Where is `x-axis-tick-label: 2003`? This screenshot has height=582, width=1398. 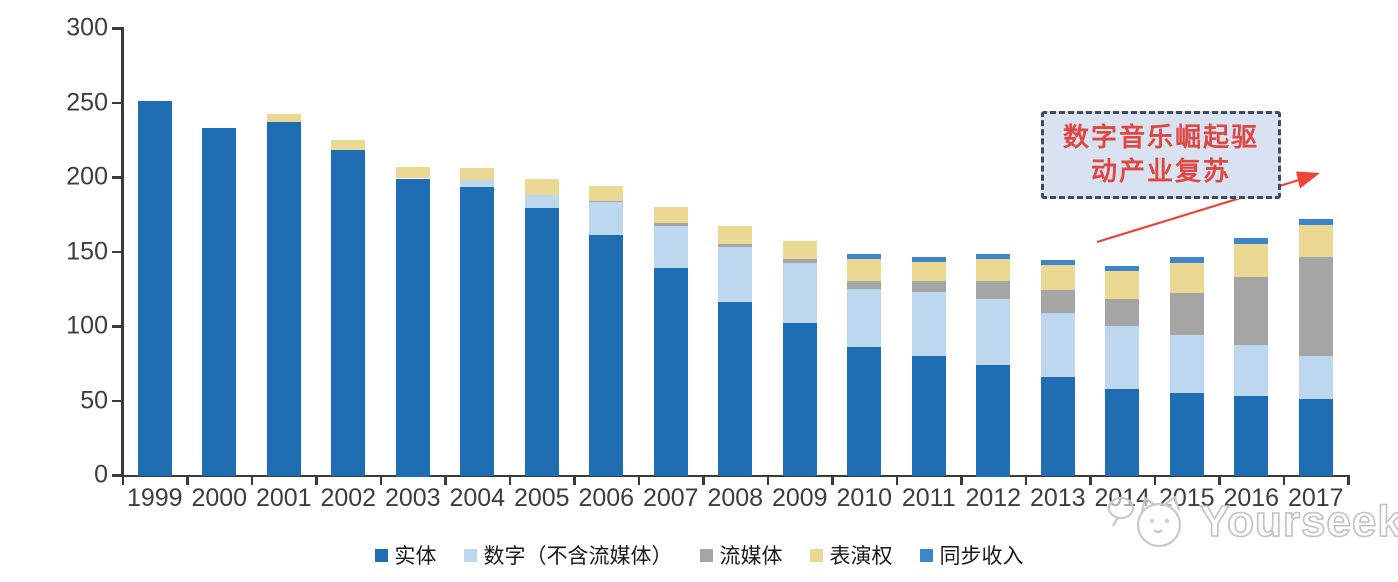
x-axis-tick-label: 2003 is located at coordinates (412, 498).